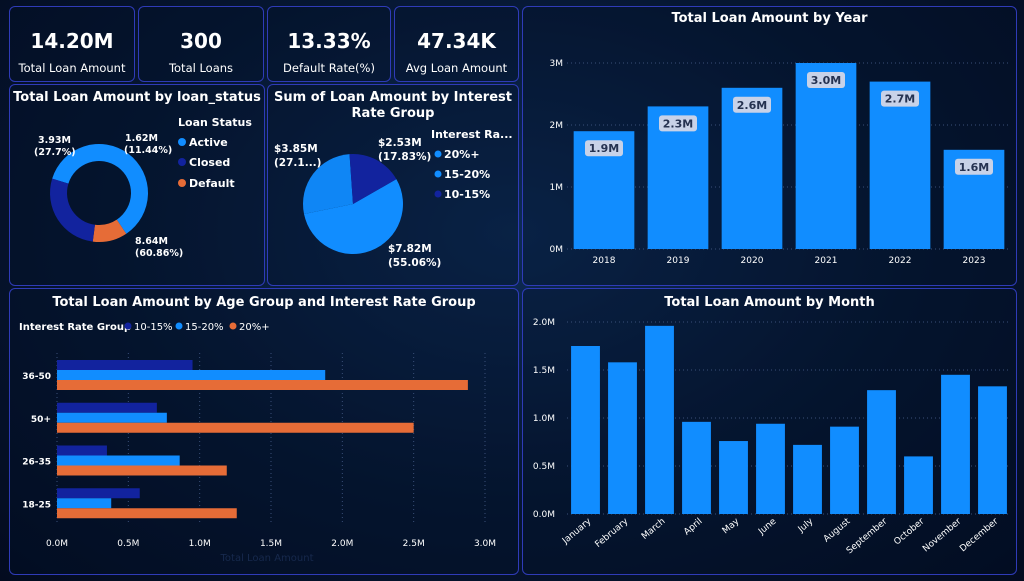  What do you see at coordinates (153, 327) in the screenshot?
I see `age-legend-item-10-15: 10-15%` at bounding box center [153, 327].